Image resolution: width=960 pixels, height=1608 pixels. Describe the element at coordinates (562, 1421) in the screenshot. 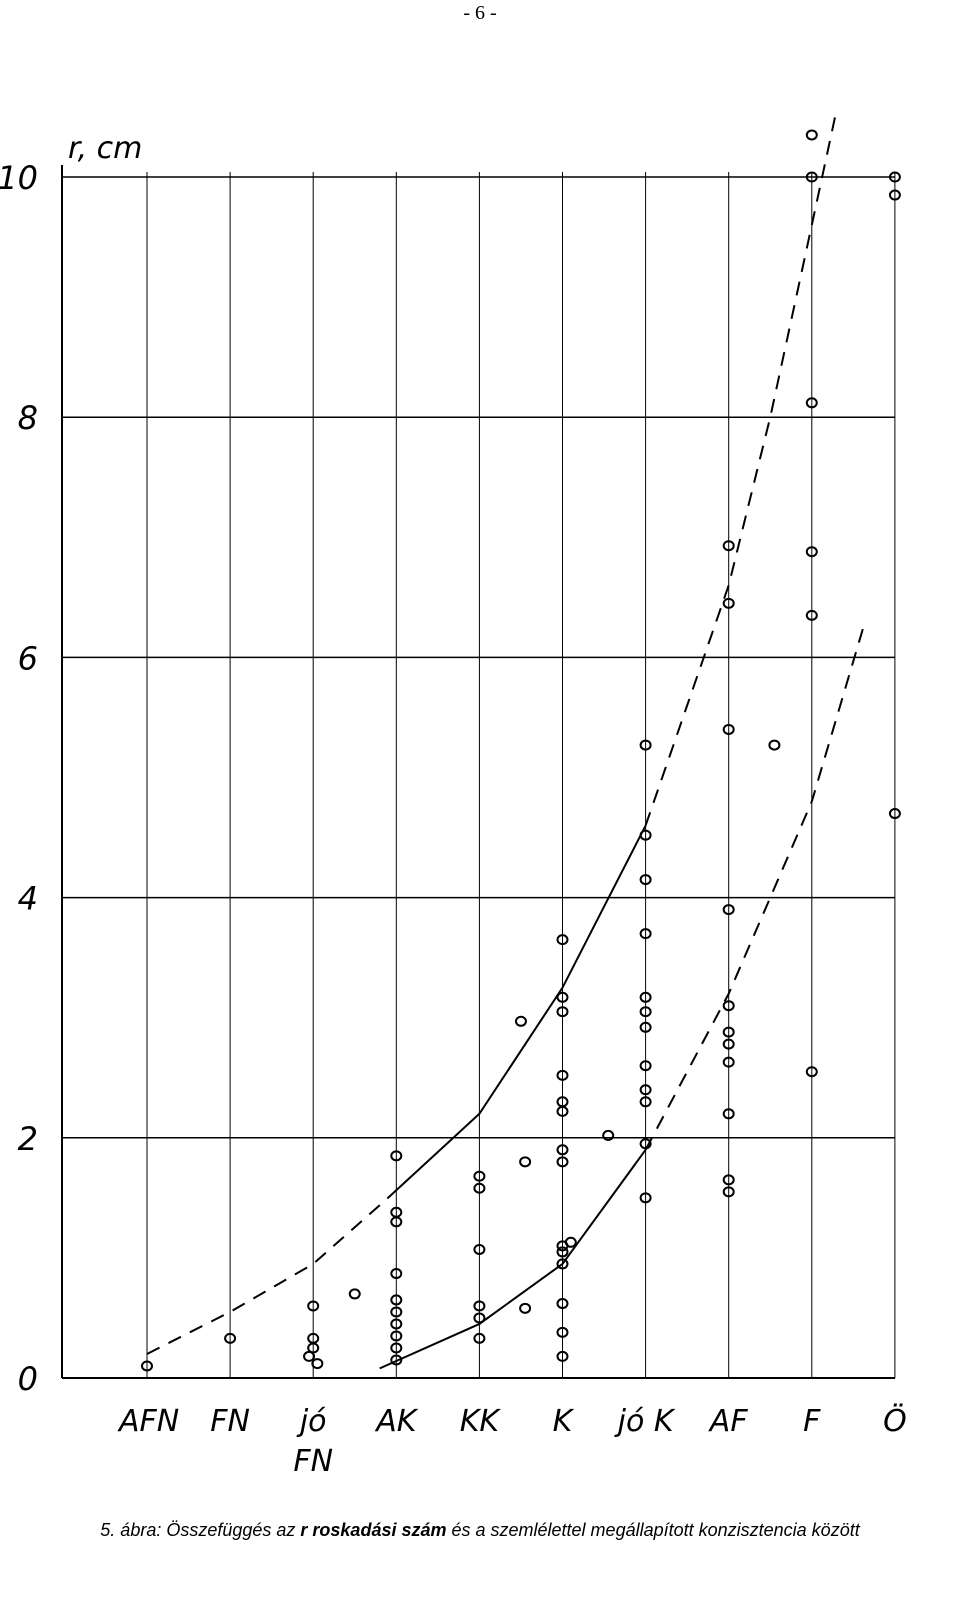

I see `x-tick-label: K` at that location.